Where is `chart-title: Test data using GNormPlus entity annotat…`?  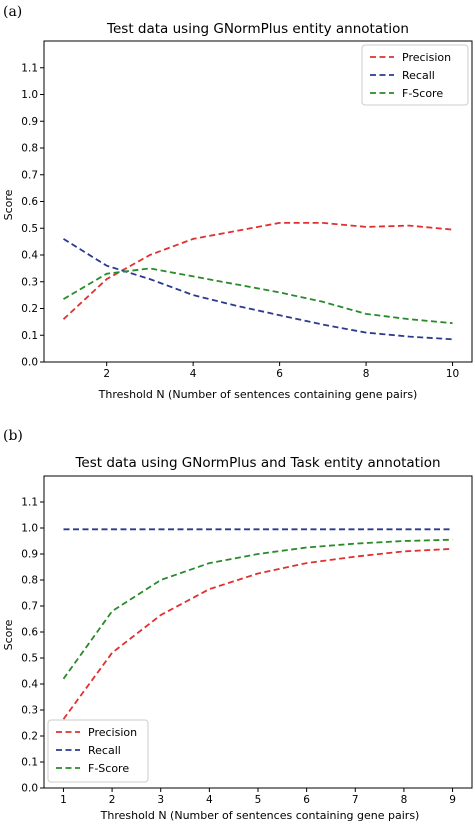
chart-title: Test data using GNormPlus entity annotat… is located at coordinates (257, 29).